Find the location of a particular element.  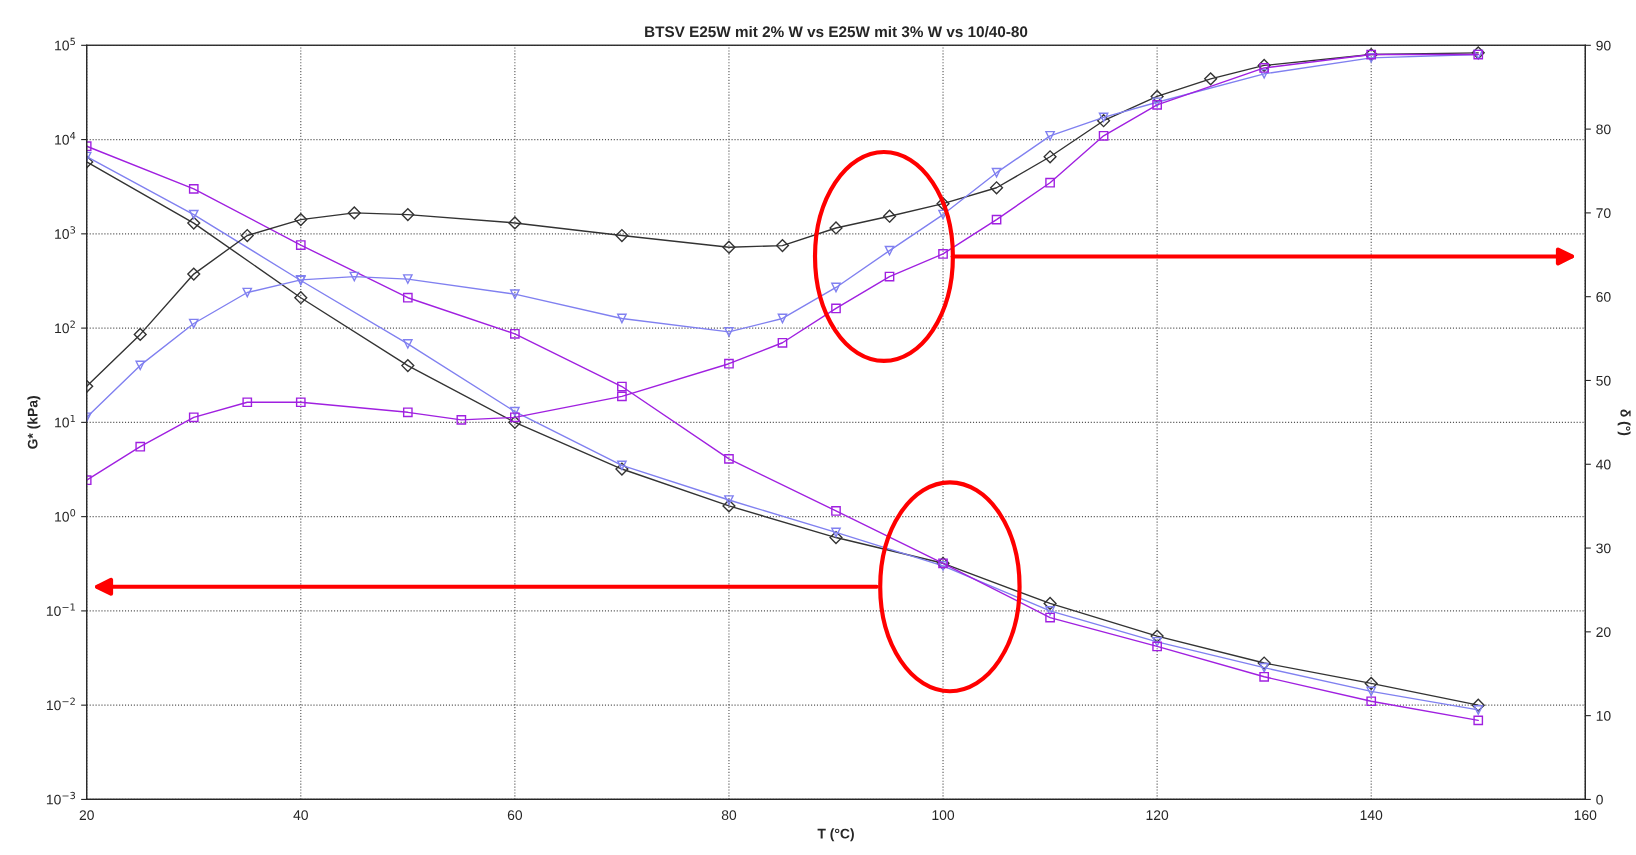

x-tick-label: 80 is located at coordinates (729, 815).